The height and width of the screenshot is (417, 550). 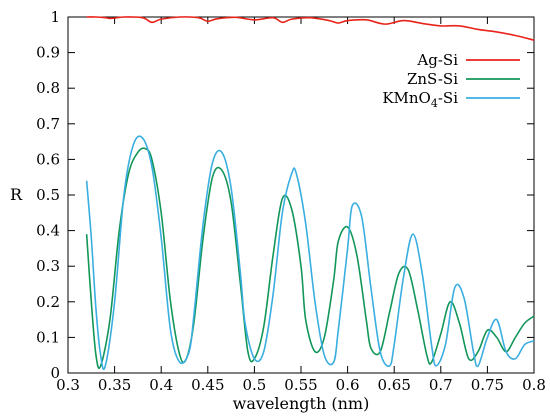 What do you see at coordinates (48, 53) in the screenshot?
I see `y-tick-label: 0.9` at bounding box center [48, 53].